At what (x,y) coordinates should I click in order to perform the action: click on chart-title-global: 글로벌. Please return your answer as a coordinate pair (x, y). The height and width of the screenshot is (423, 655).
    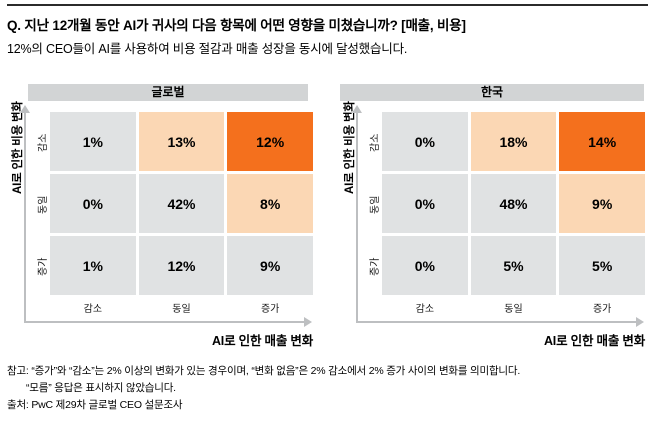
    Looking at the image, I should click on (168, 92).